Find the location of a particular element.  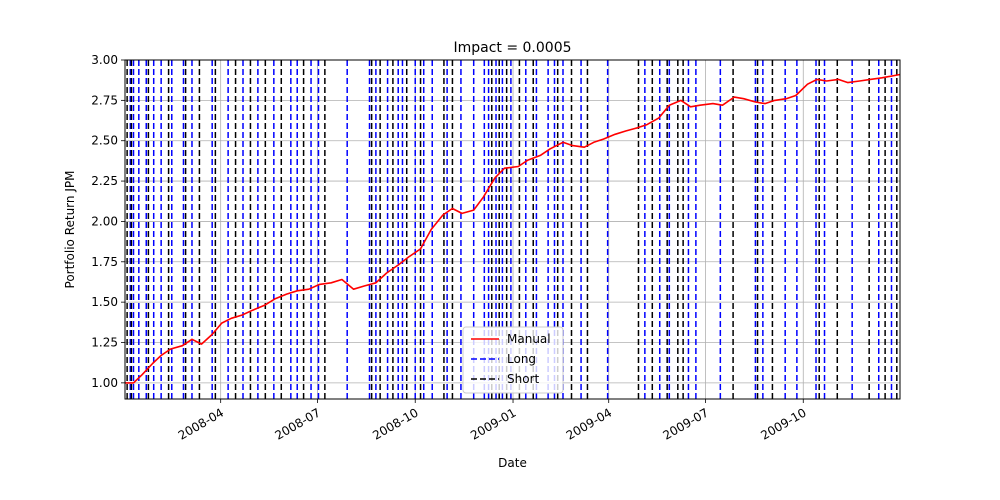

y-tick-label: 2.00 is located at coordinates (104, 221).